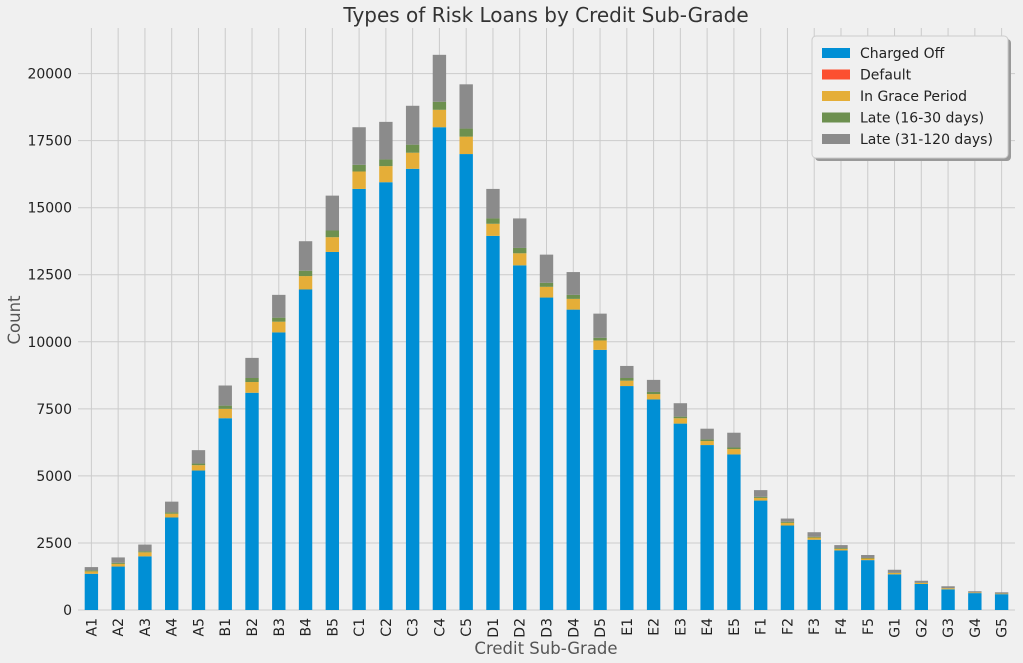 The width and height of the screenshot is (1023, 663). I want to click on x-tick-label: G1, so click(896, 628).